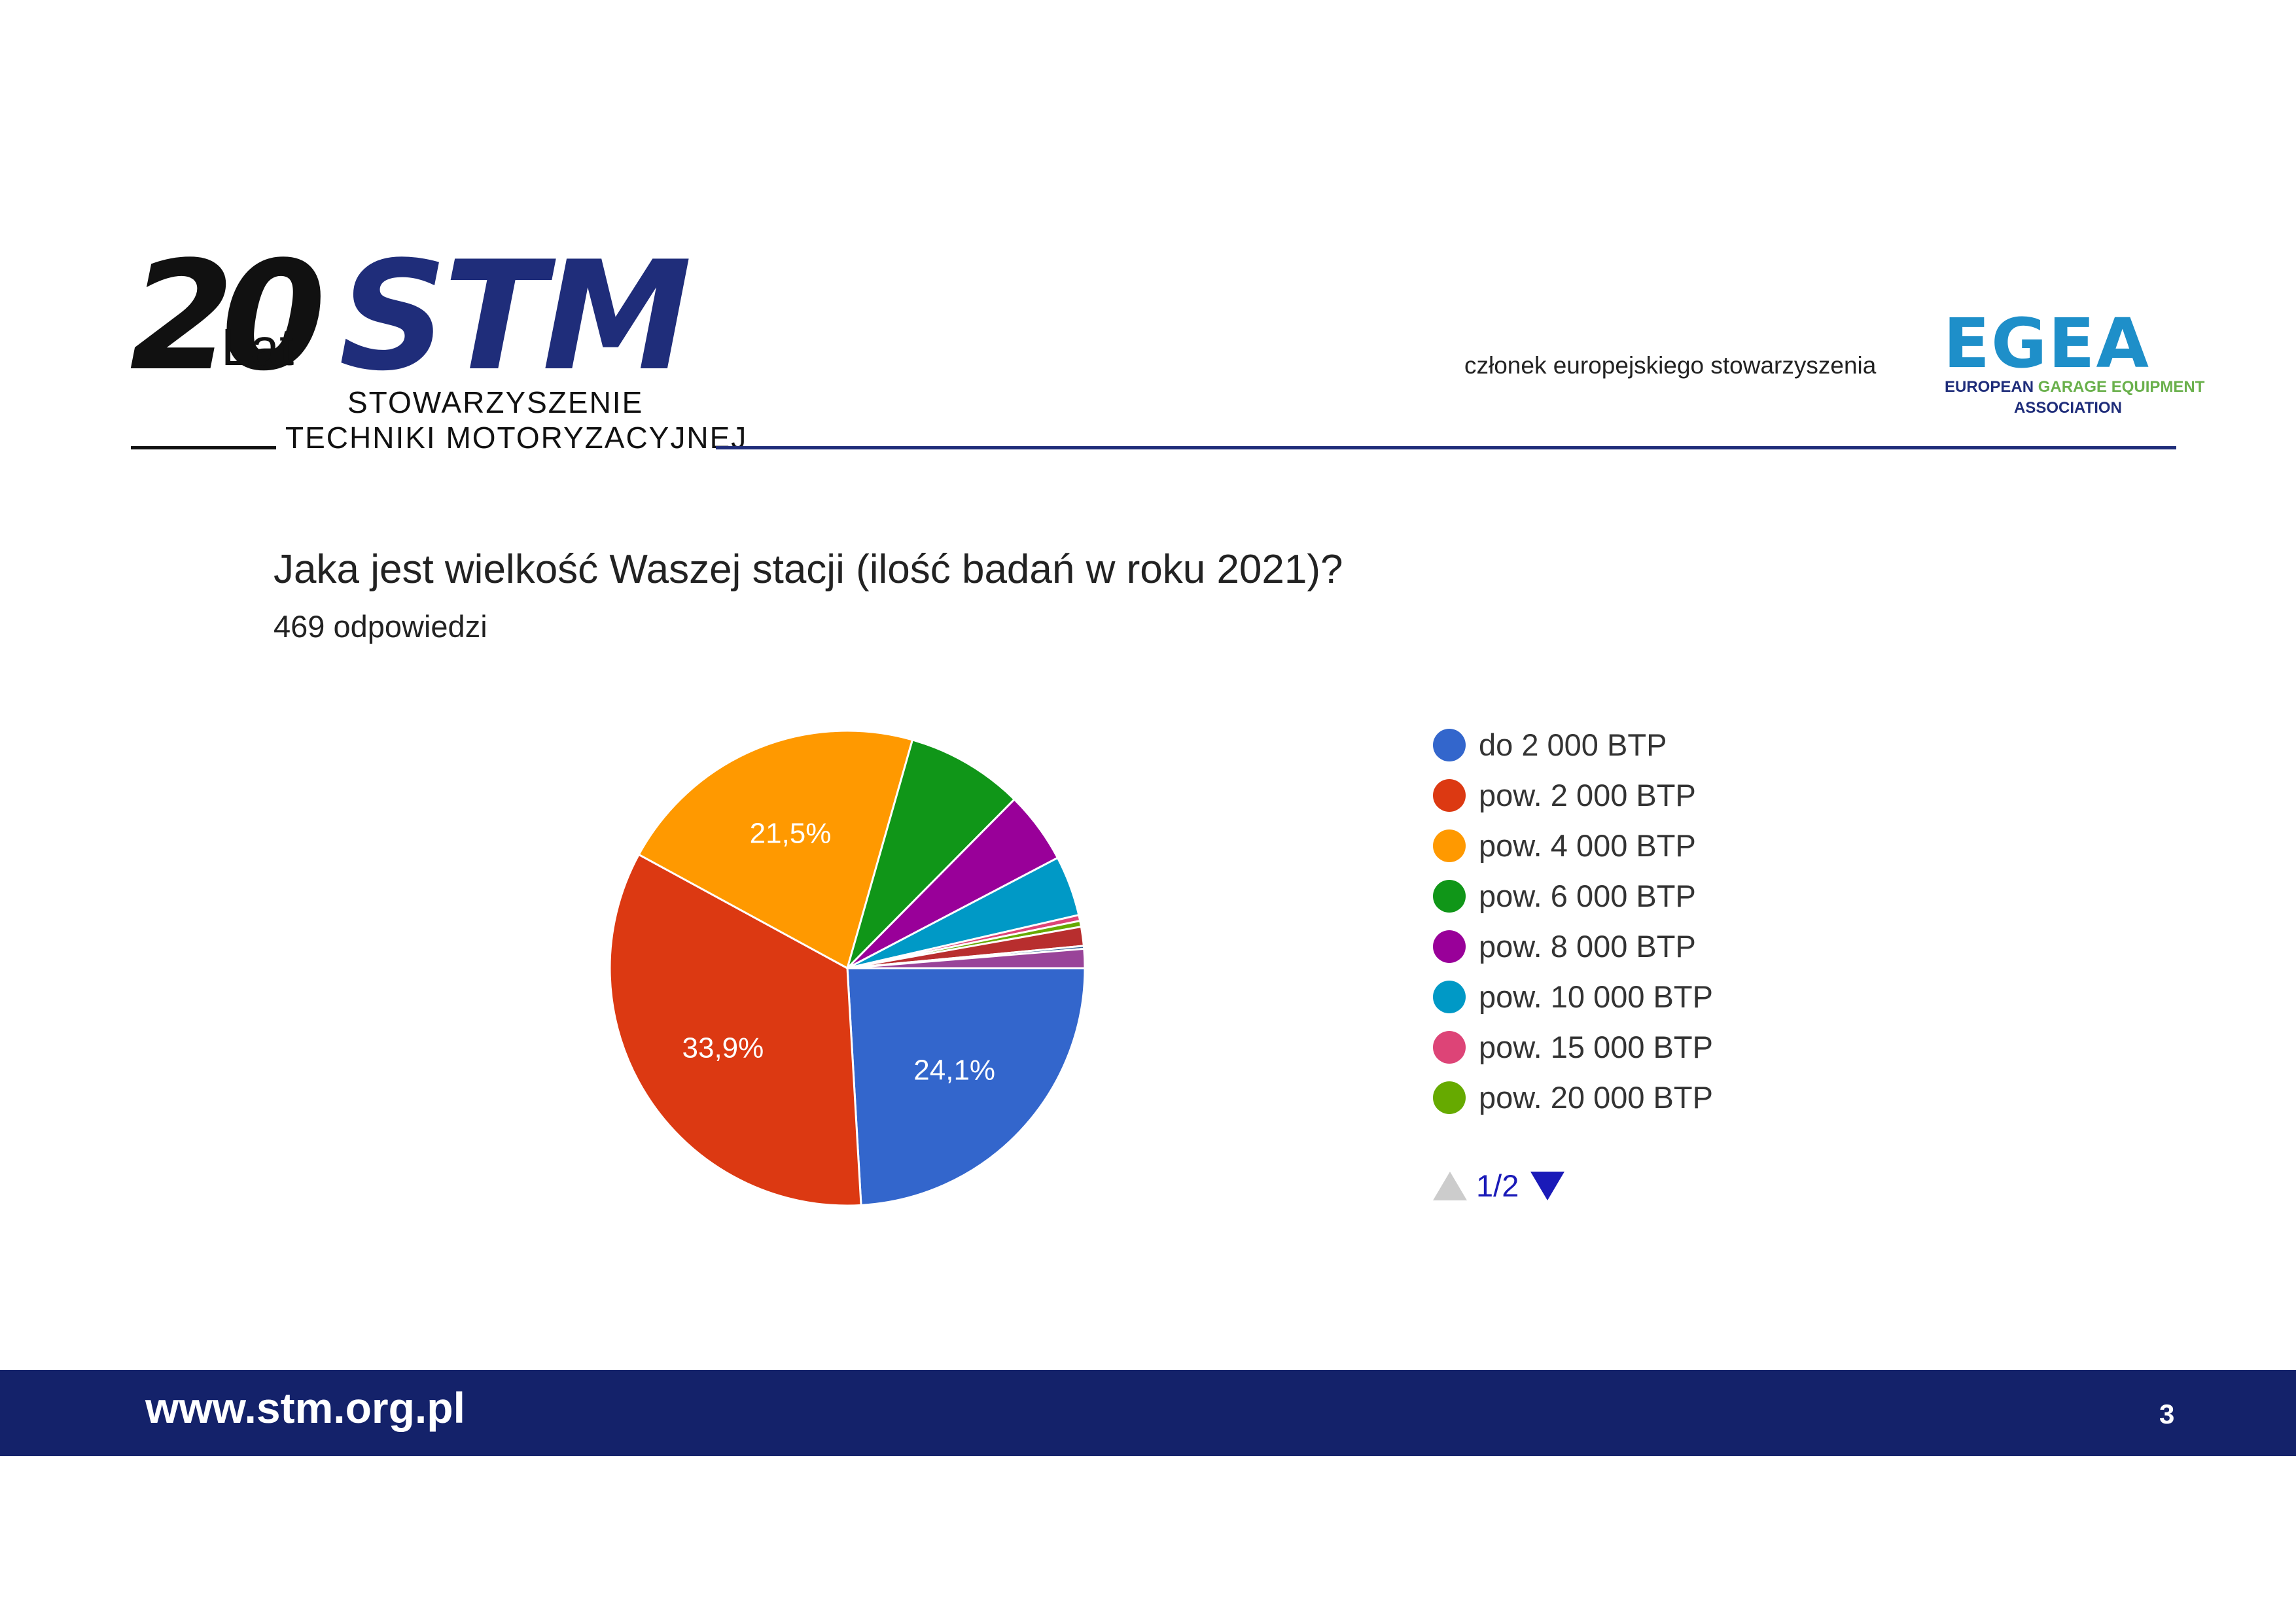  What do you see at coordinates (515, 317) in the screenshot?
I see `logo-stm-text: STM` at bounding box center [515, 317].